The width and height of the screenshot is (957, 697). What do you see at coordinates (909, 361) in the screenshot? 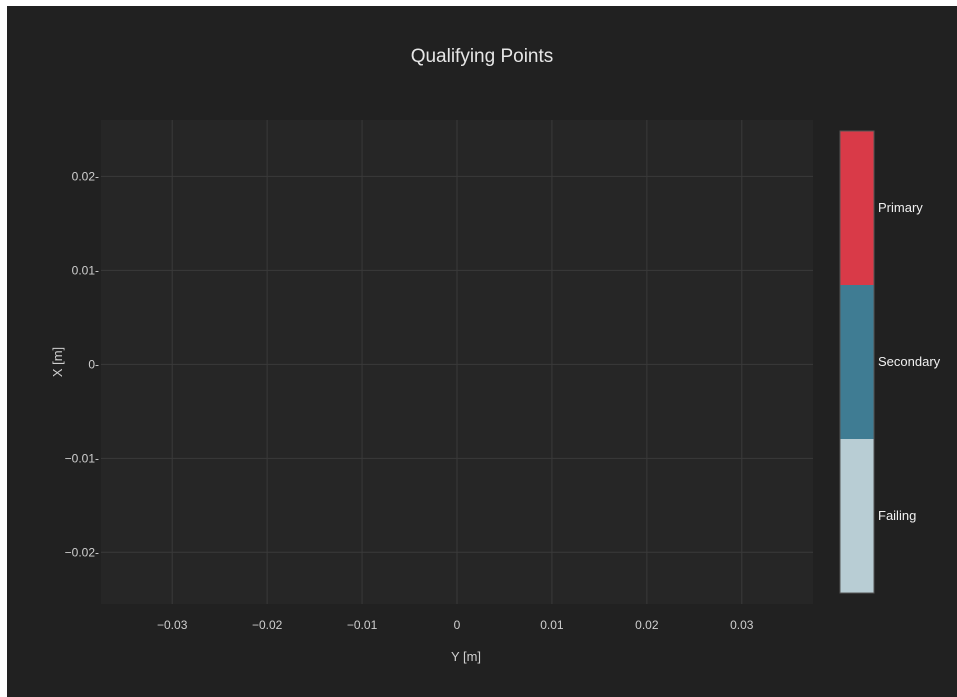
I see `colorbar-label-secondary: Secondary` at bounding box center [909, 361].